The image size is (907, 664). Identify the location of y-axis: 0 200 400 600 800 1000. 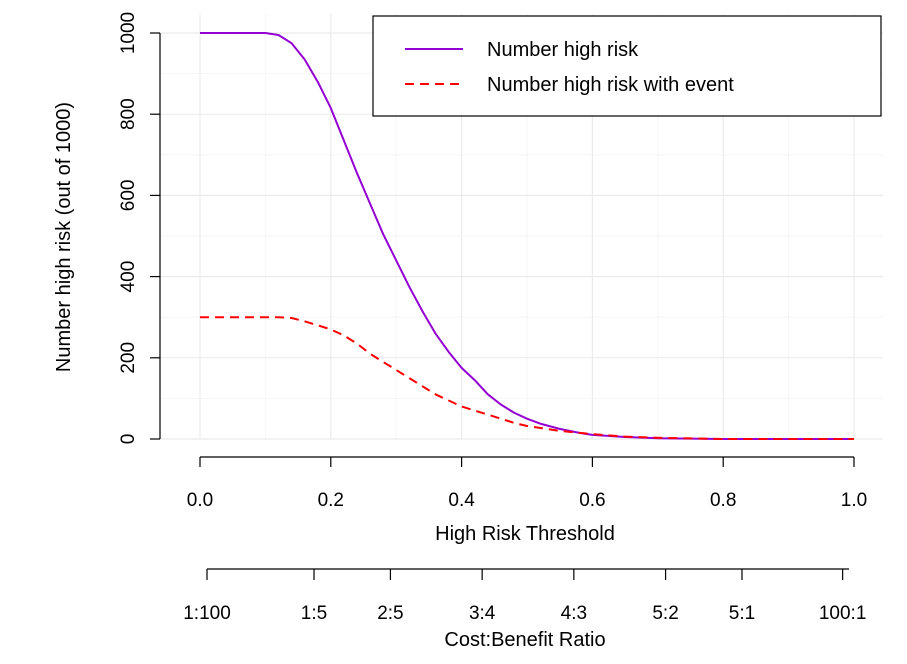
(139, 228).